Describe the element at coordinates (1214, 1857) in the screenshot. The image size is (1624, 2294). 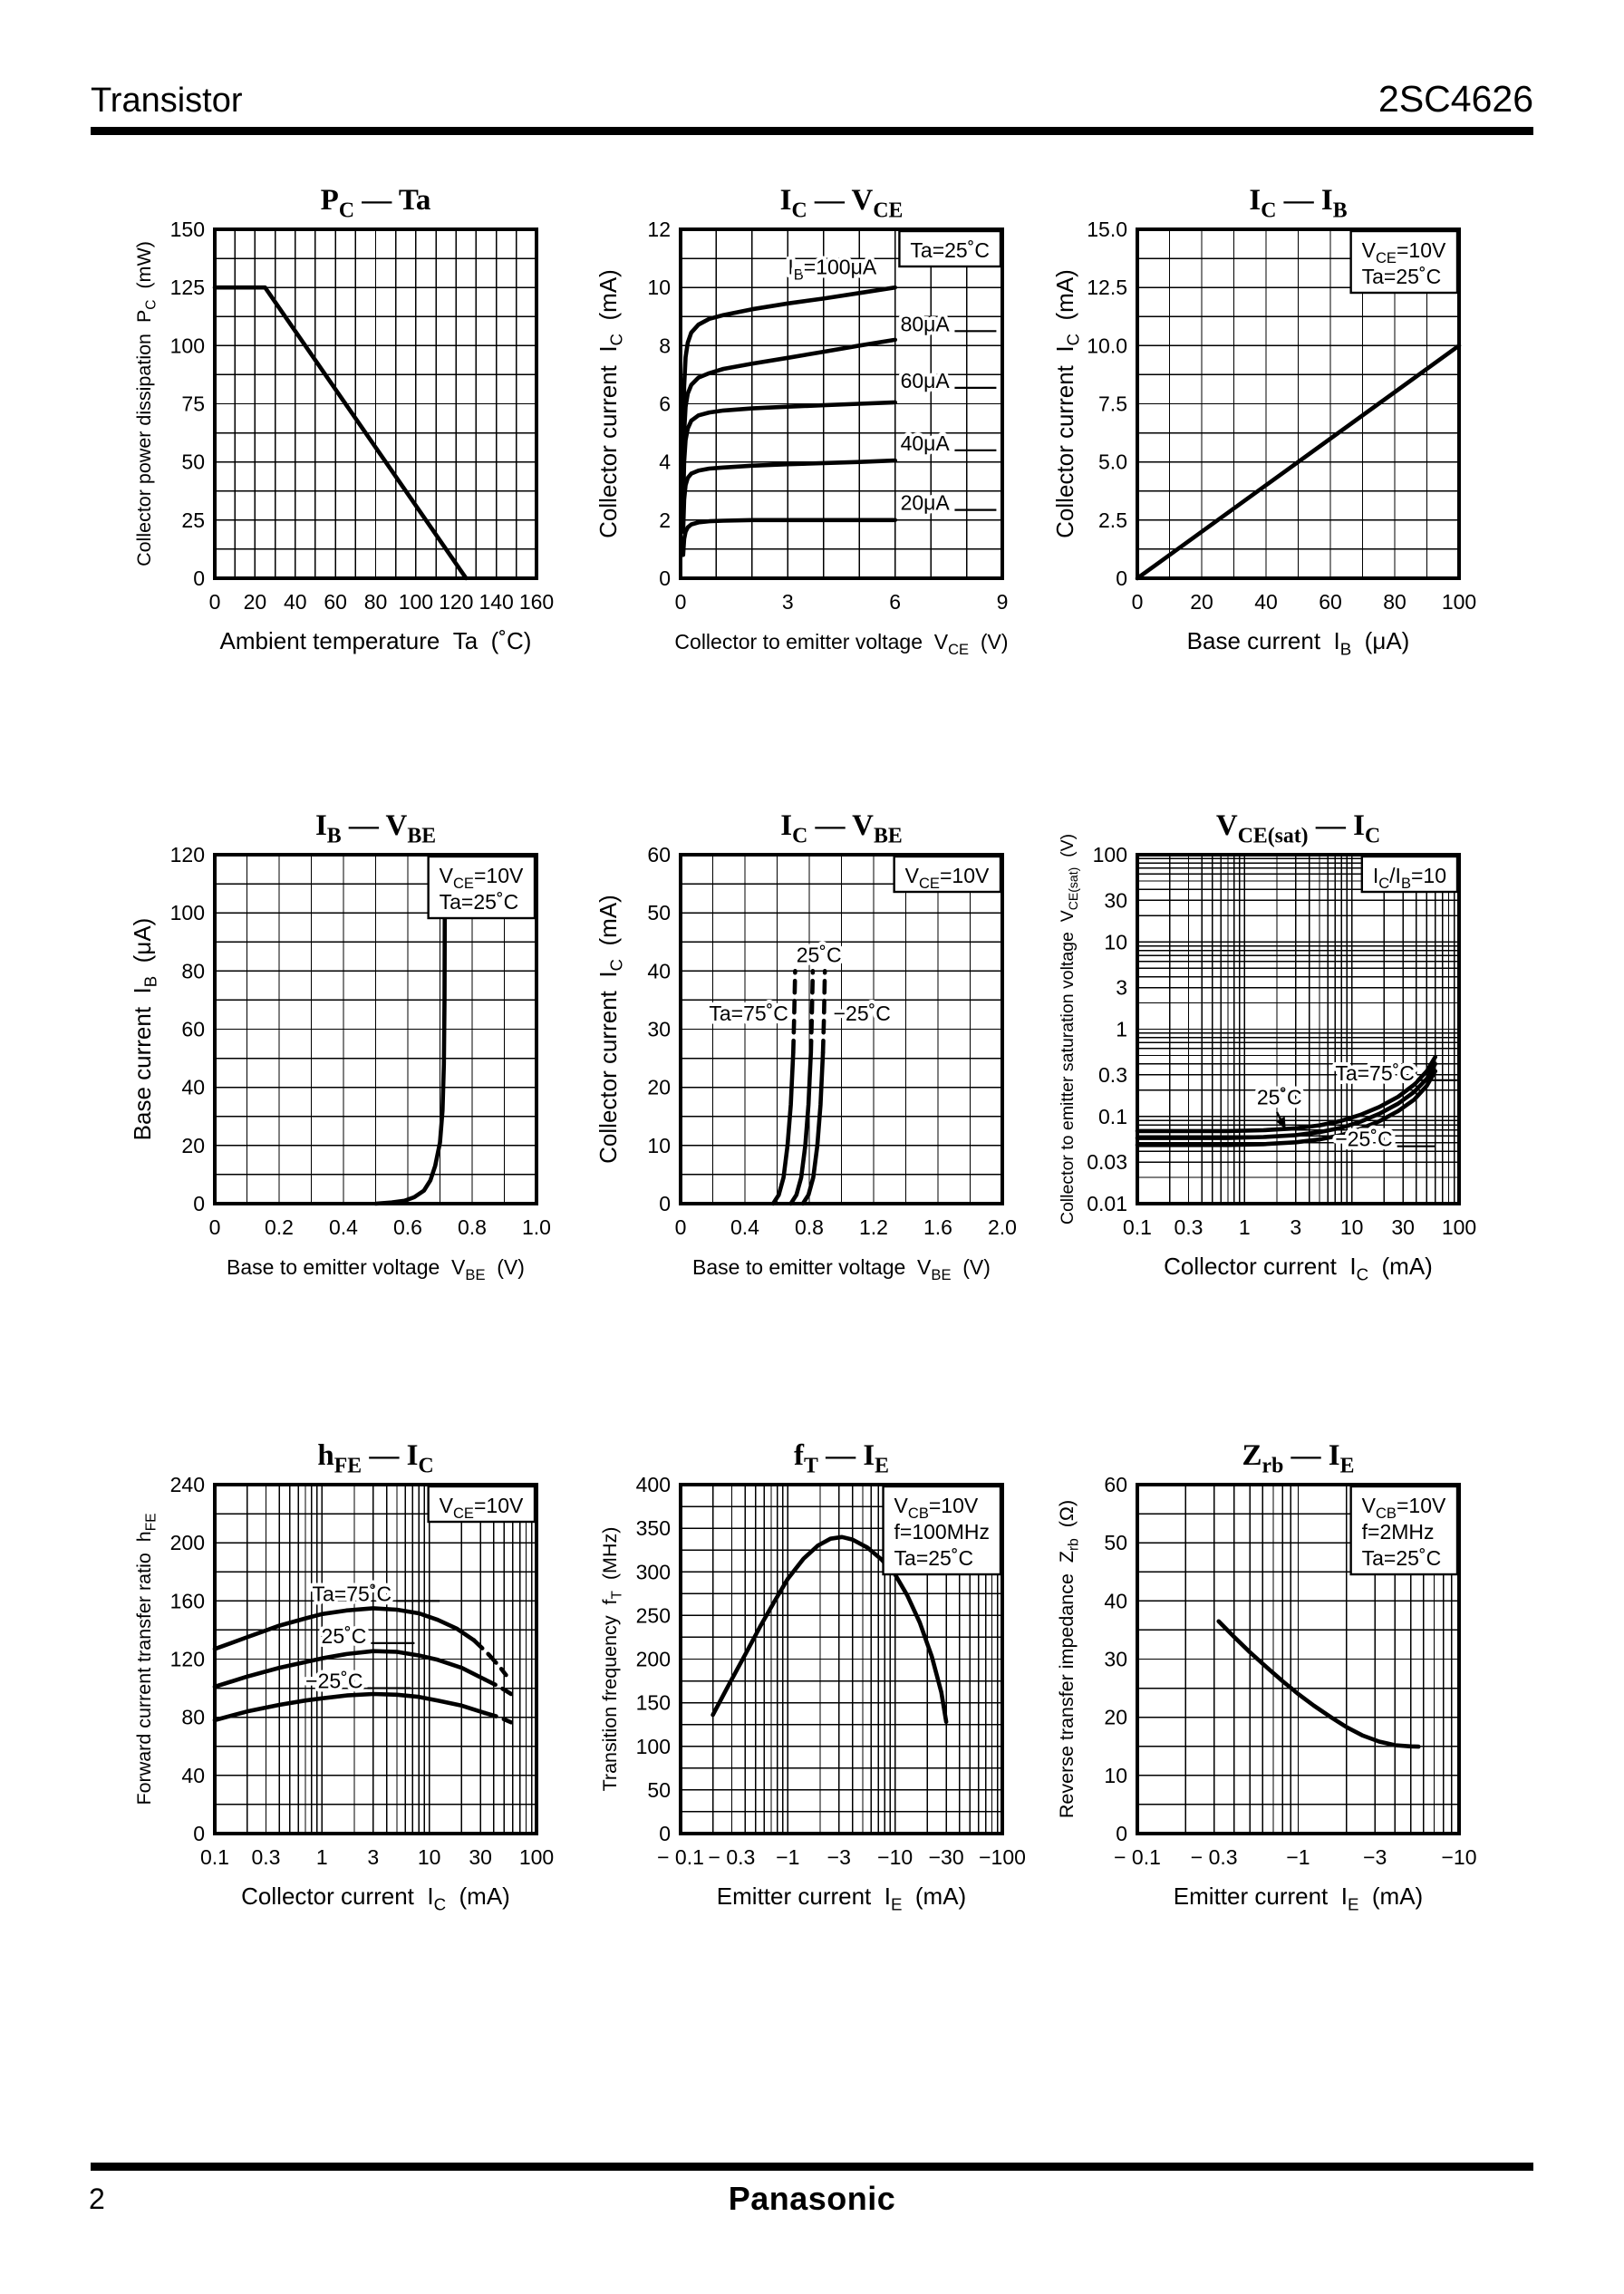
I see `svg-text: − 0.3` at that location.